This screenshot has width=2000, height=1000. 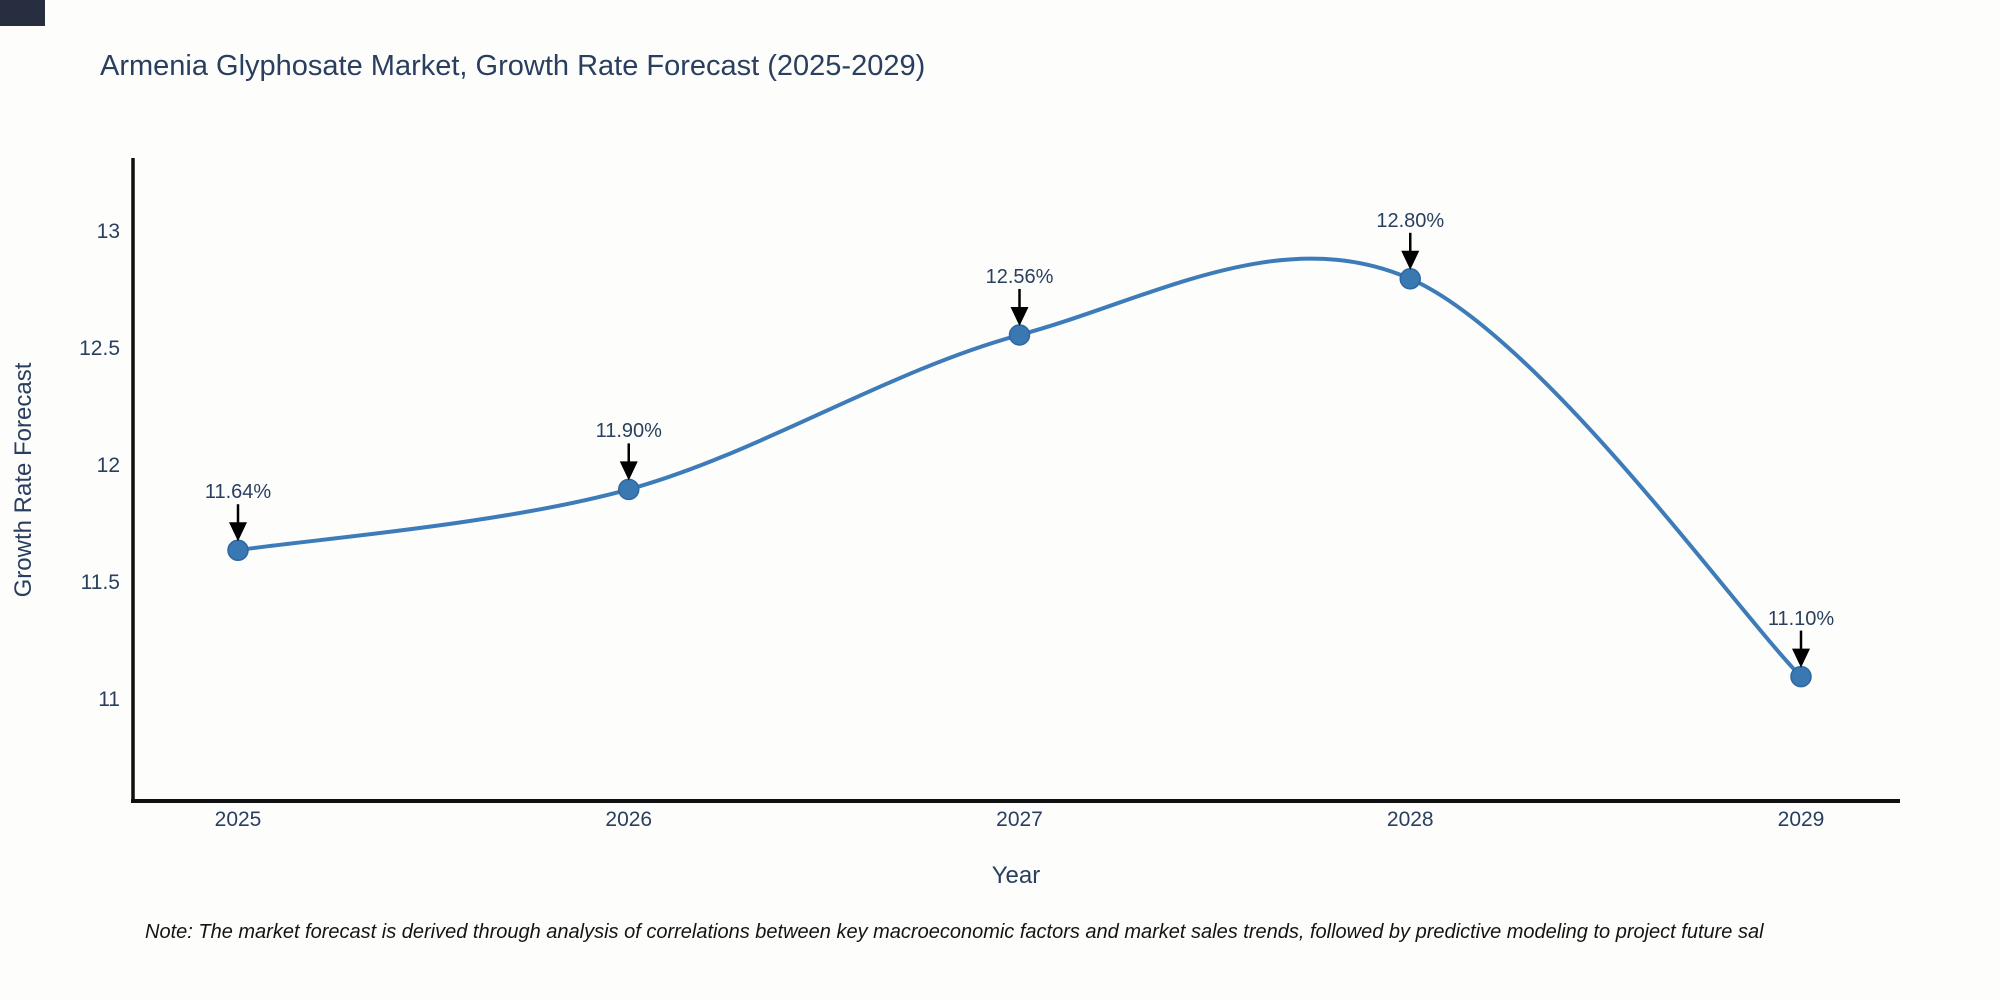 What do you see at coordinates (1019, 819) in the screenshot?
I see `x-tick-label: 2027` at bounding box center [1019, 819].